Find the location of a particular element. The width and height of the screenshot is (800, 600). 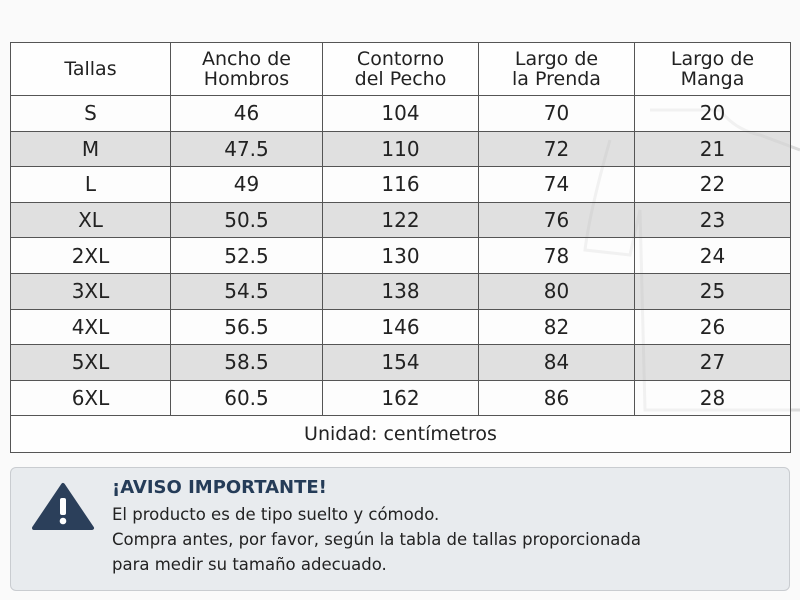

footer-row: Unidad: centímetros is located at coordinates (400, 434).